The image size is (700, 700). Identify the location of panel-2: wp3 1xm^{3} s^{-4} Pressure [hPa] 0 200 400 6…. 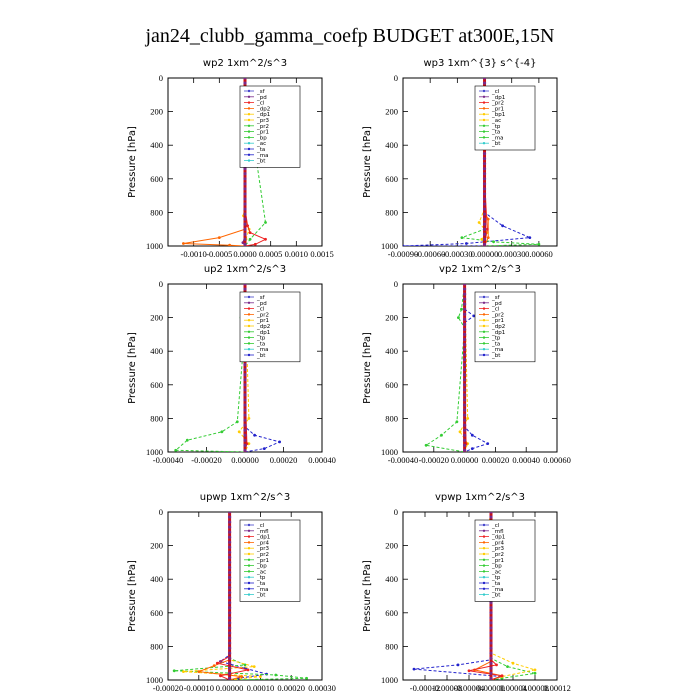
(460, 158).